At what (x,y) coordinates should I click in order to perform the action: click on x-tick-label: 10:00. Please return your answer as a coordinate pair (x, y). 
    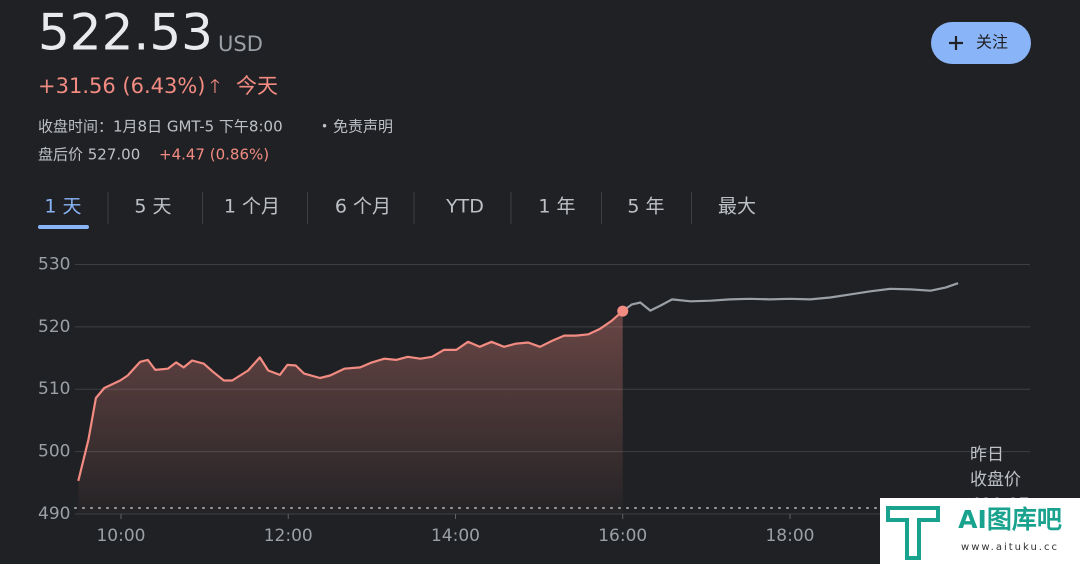
    Looking at the image, I should click on (120, 536).